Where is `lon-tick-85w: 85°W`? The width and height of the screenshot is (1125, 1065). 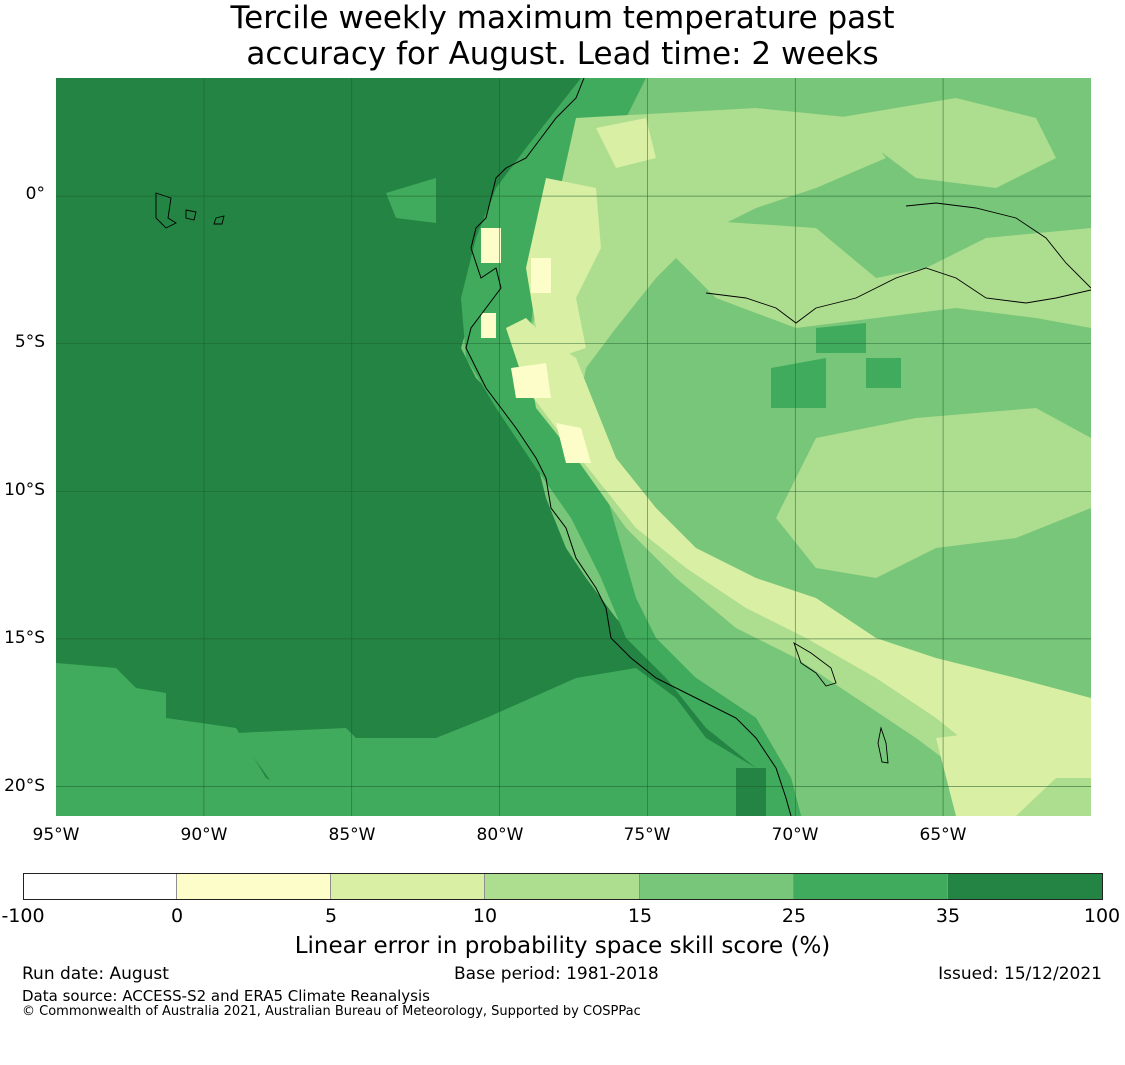
lon-tick-85w: 85°W is located at coordinates (352, 835).